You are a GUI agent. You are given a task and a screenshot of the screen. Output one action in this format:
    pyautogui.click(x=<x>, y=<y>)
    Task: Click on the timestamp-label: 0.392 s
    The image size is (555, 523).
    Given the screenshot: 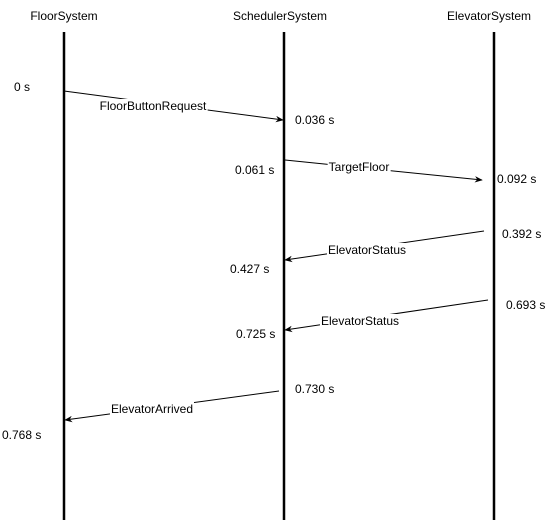 What is the action you would take?
    pyautogui.click(x=521, y=234)
    